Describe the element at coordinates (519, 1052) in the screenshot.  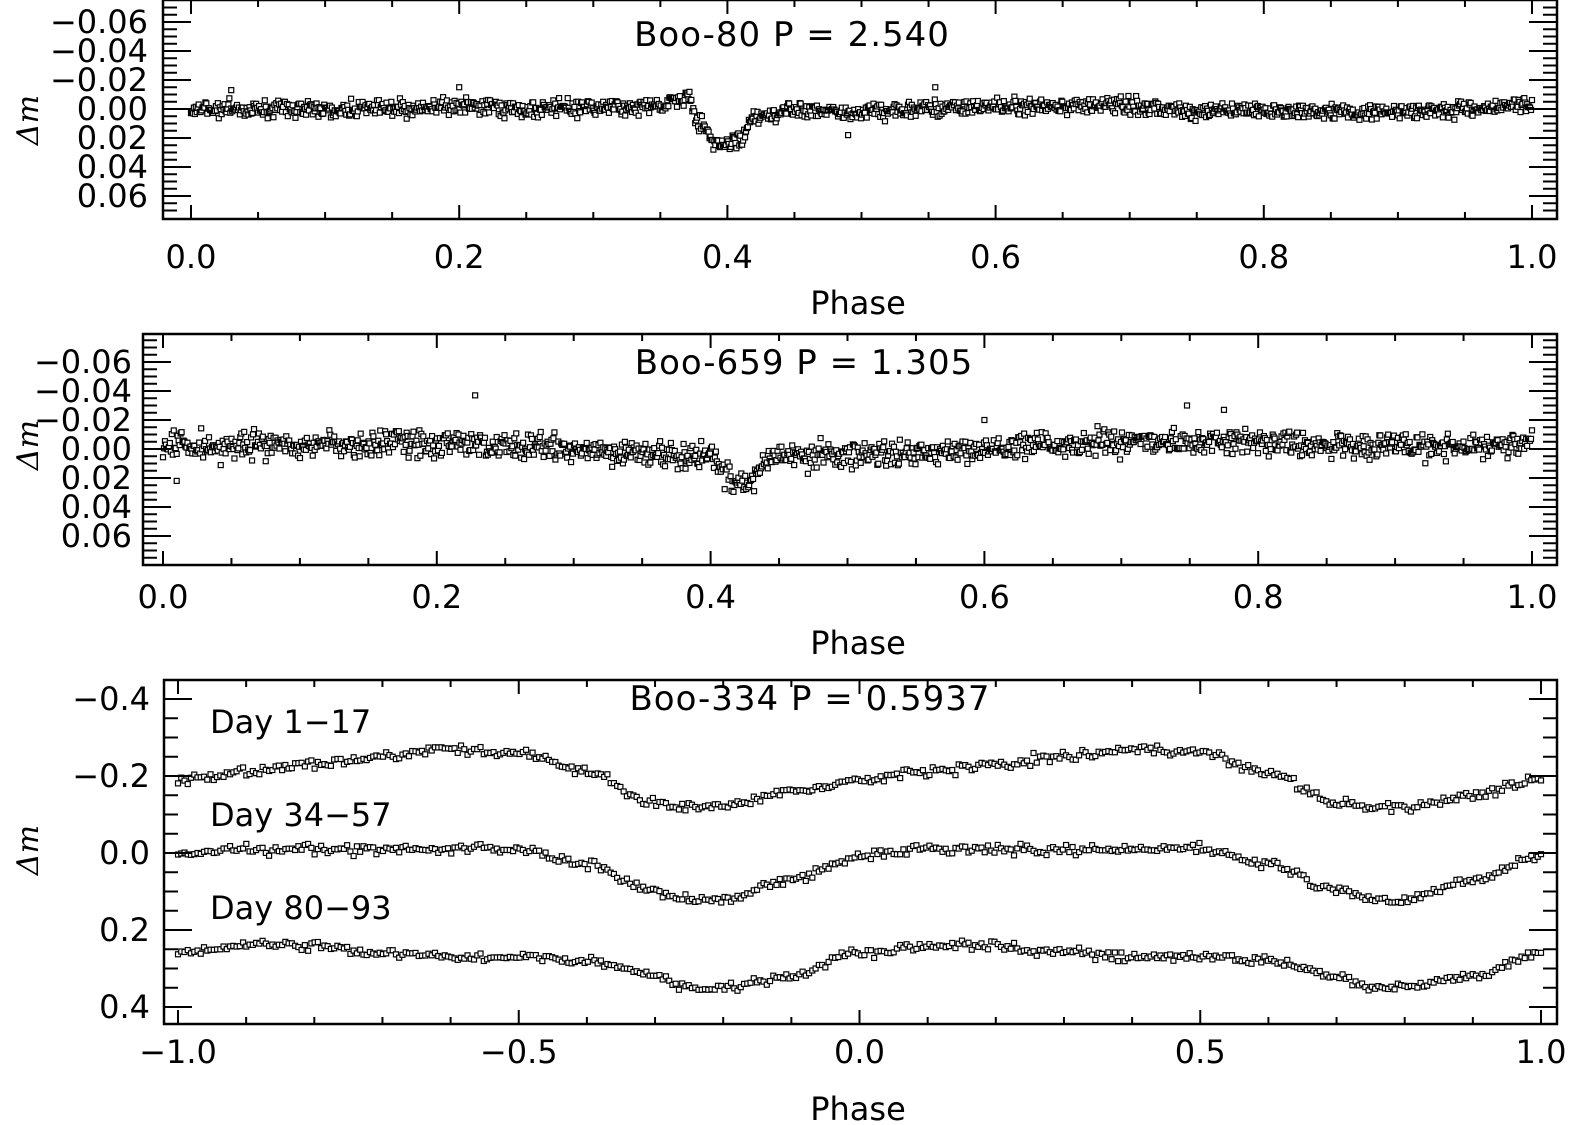
I see `x-tick-label: −0.5` at that location.